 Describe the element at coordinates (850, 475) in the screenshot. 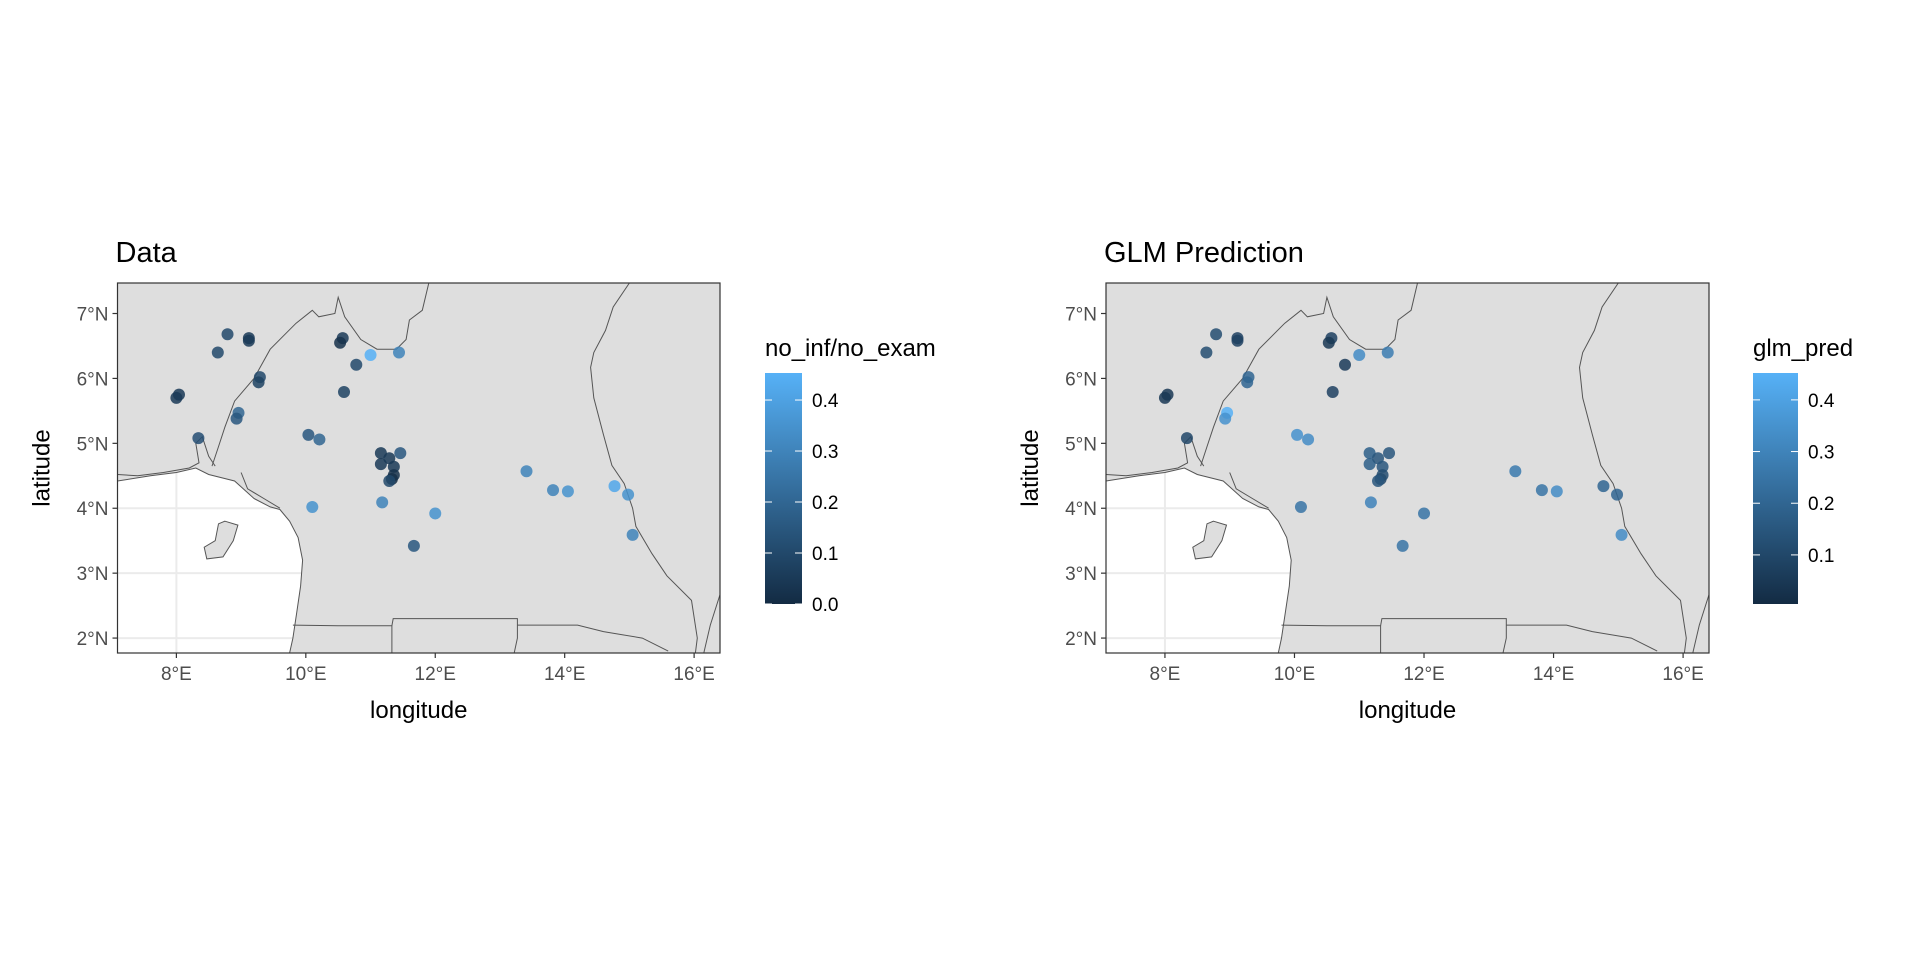

I see `color-legend: no_inf/no_exam 0.0 0.1 0.2 0.3 0.4` at that location.